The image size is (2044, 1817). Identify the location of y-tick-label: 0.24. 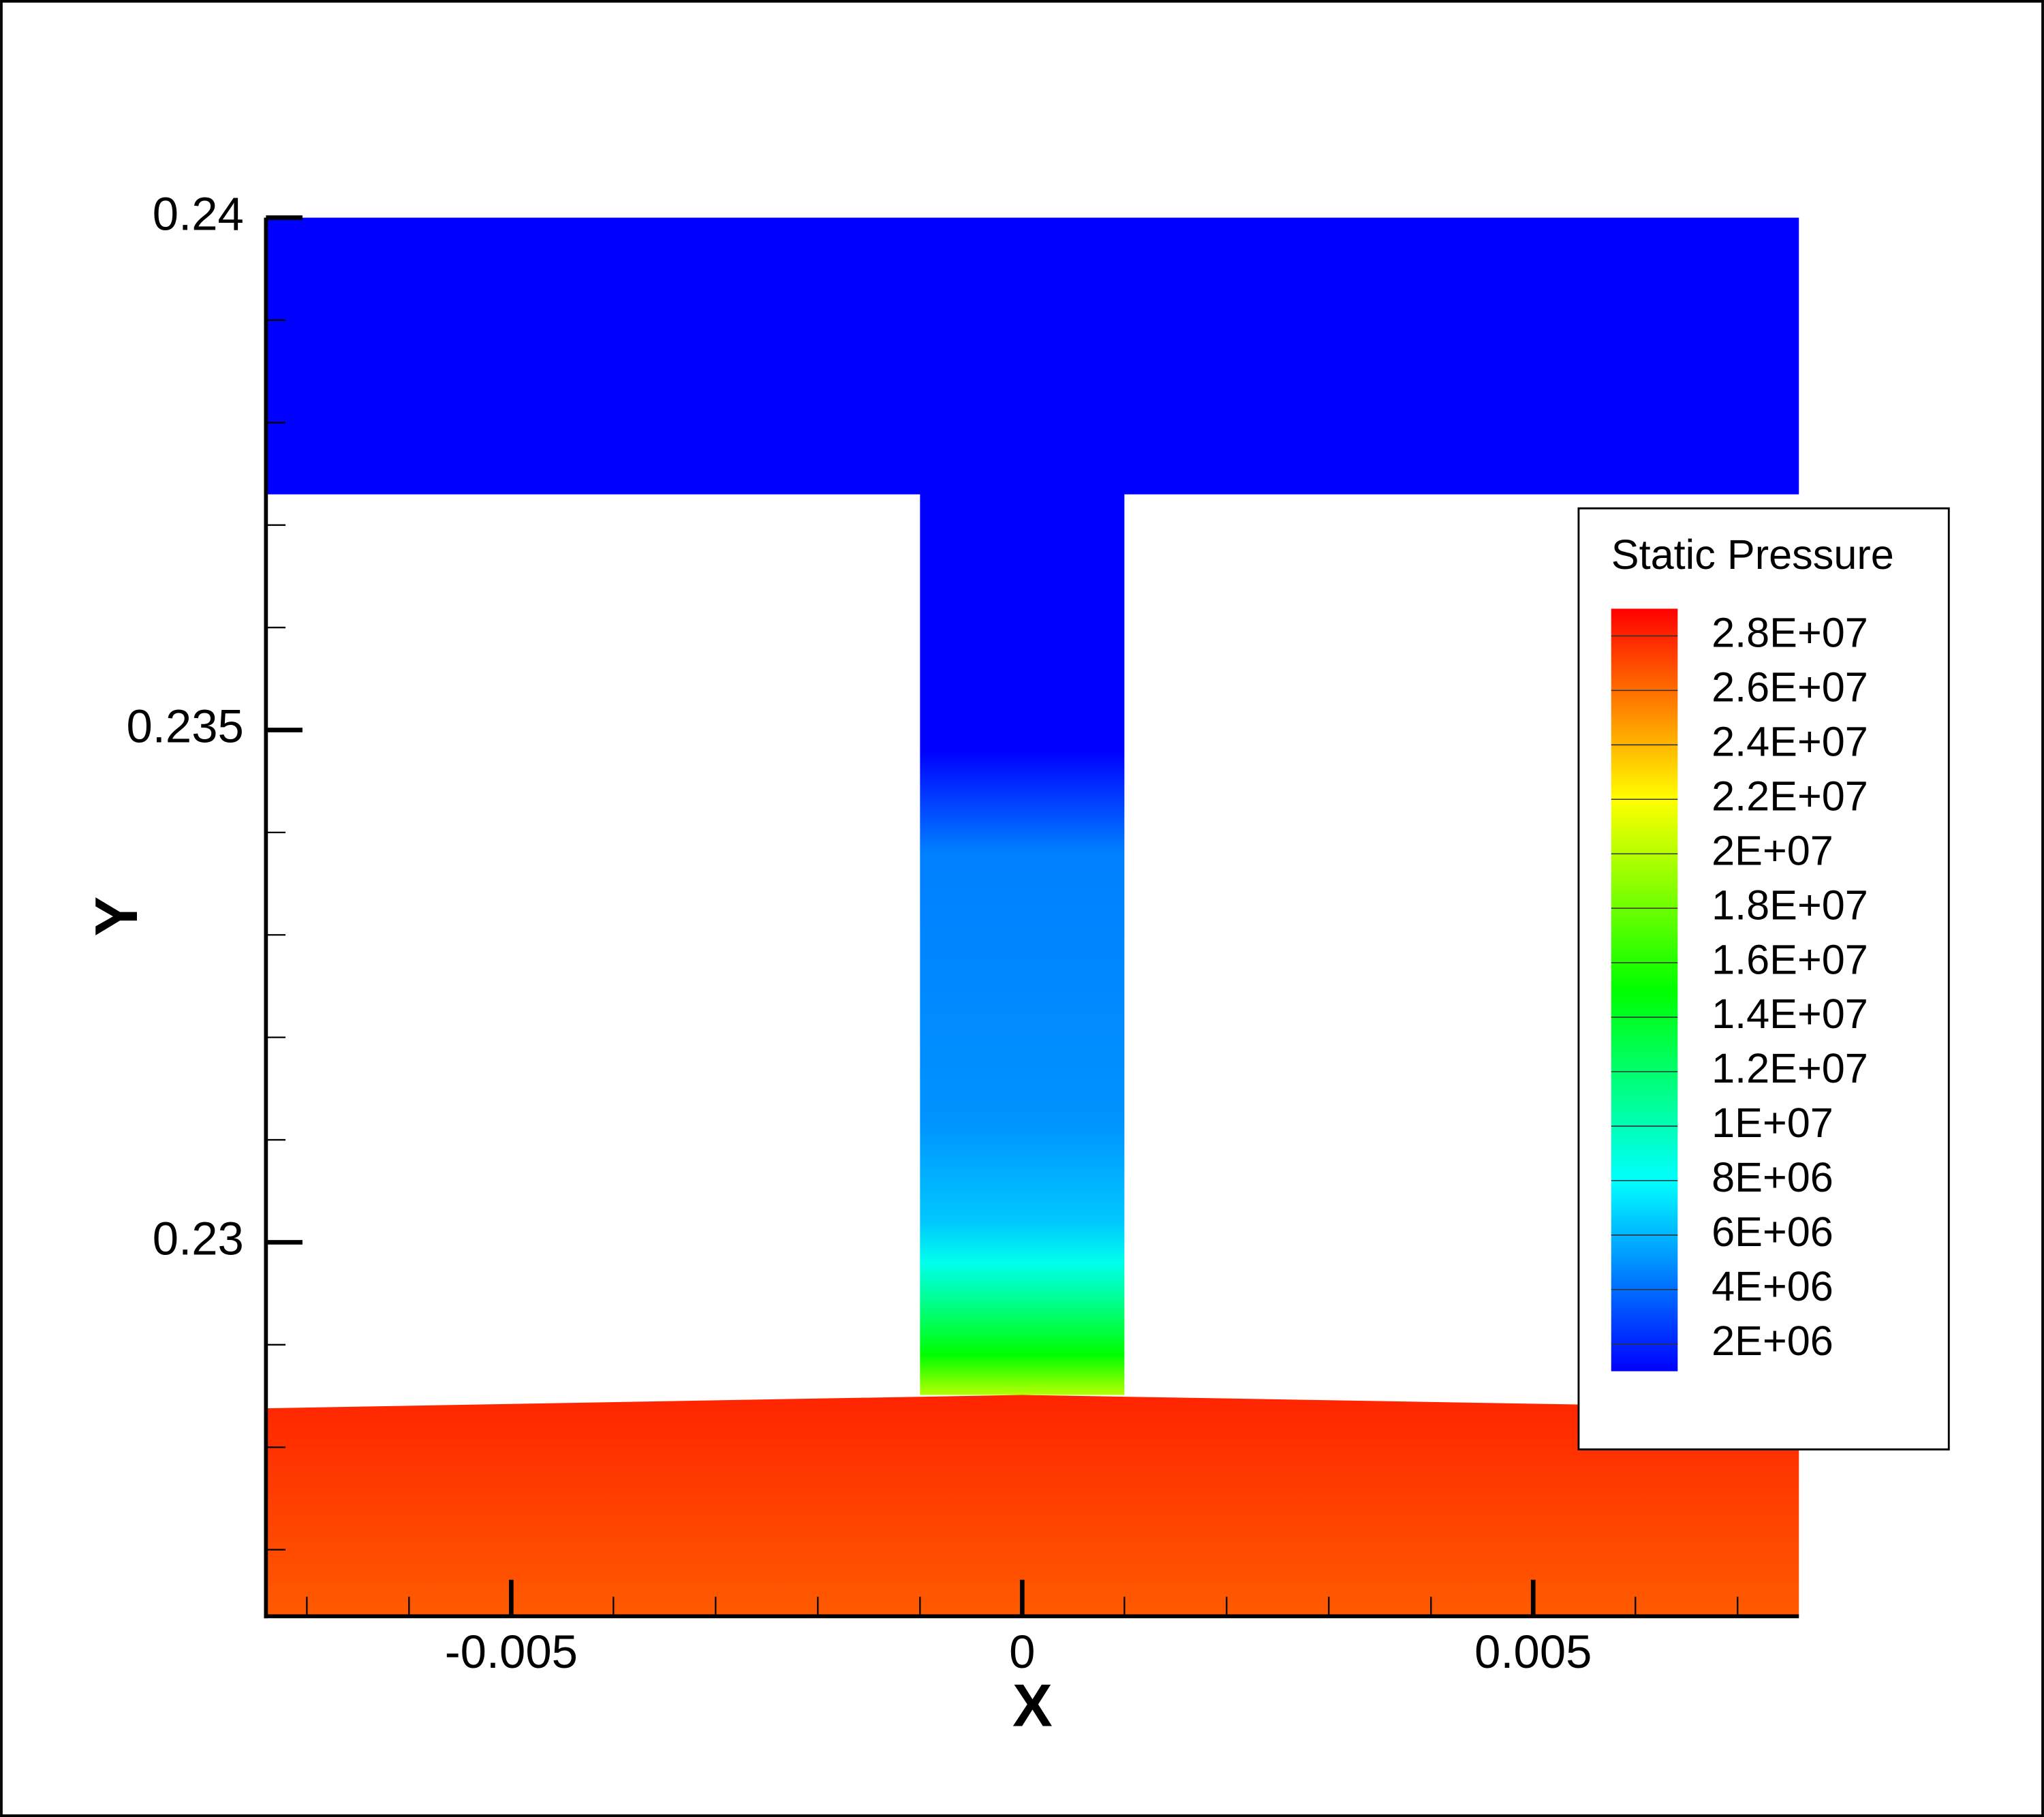
(198, 214).